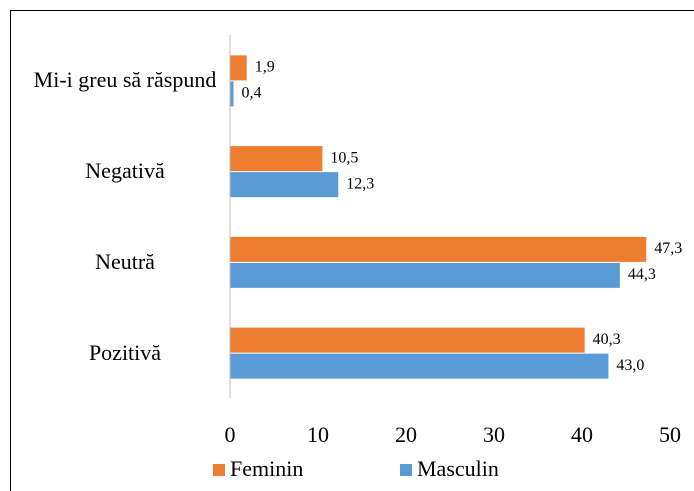 This screenshot has width=694, height=491. I want to click on category-label-box: Neutră, so click(125, 261).